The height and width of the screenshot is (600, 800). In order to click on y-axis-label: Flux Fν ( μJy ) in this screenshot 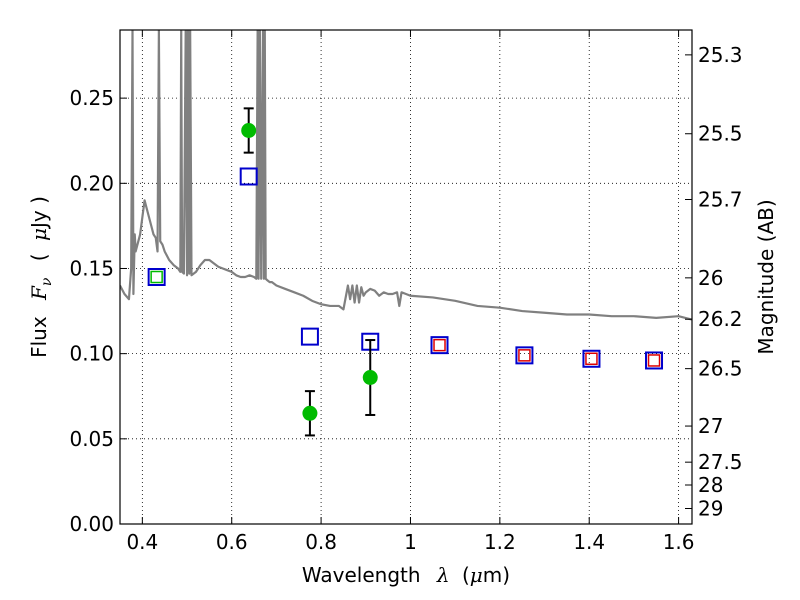, I will do `click(41, 277)`.